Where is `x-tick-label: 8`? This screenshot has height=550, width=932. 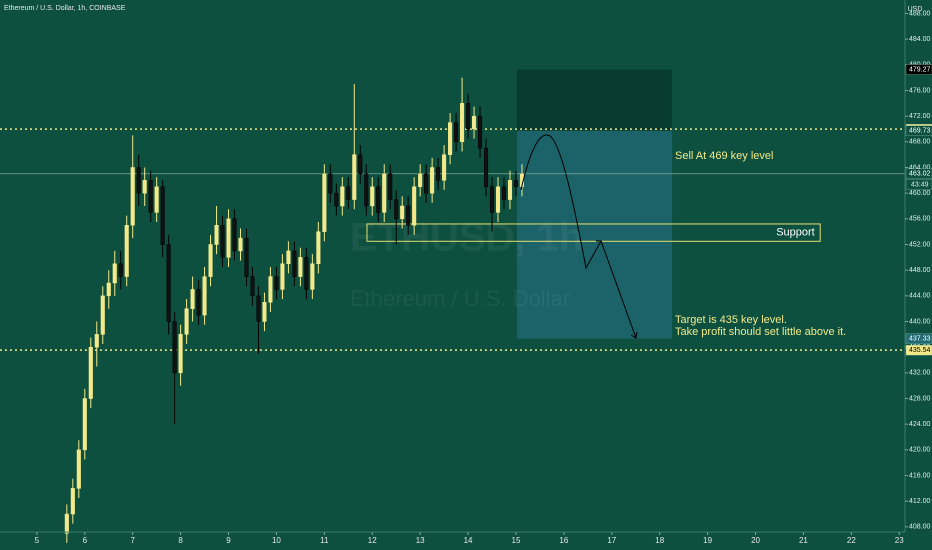 x-tick-label: 8 is located at coordinates (180, 540).